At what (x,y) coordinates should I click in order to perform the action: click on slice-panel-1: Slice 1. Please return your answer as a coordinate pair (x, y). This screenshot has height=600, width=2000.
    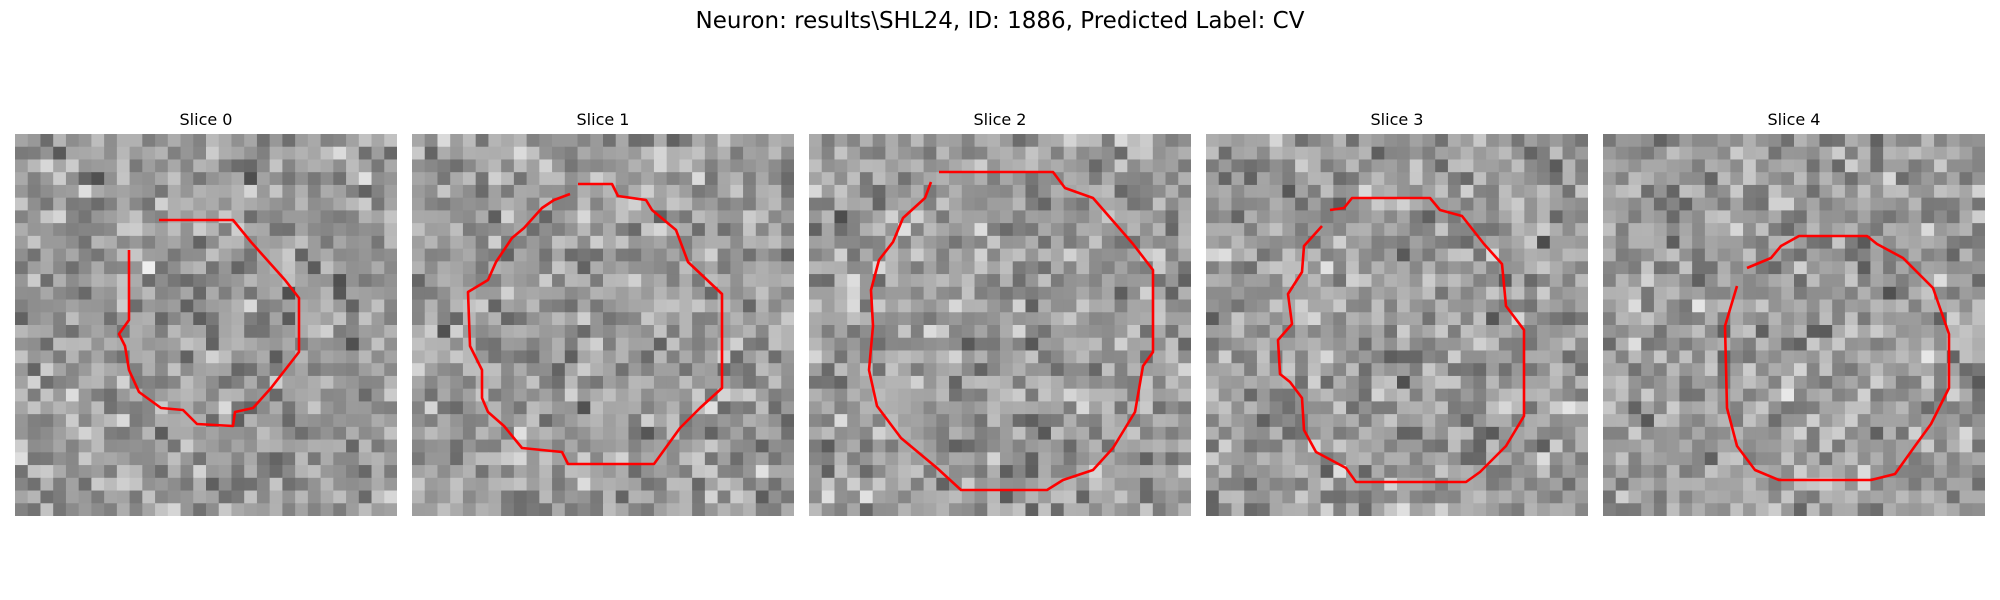
    Looking at the image, I should click on (603, 315).